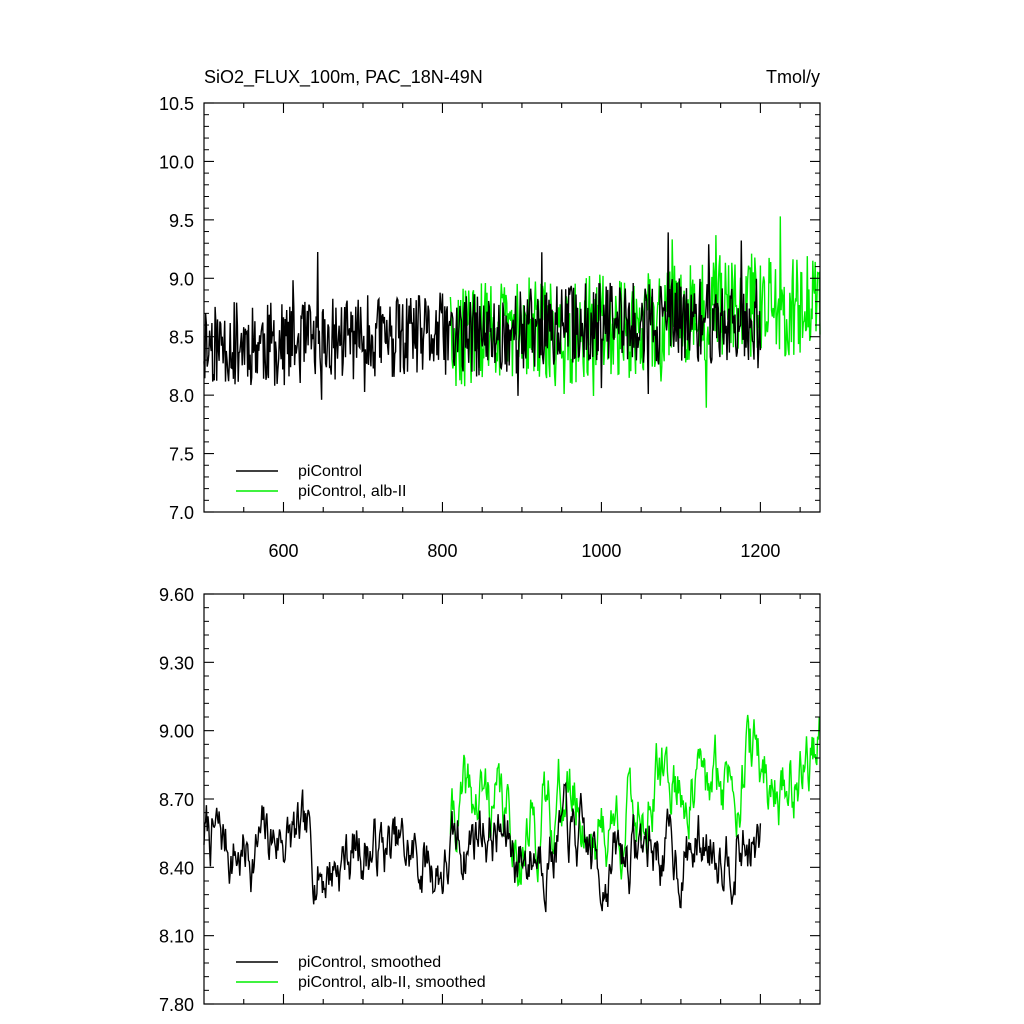 The height and width of the screenshot is (1024, 1024). What do you see at coordinates (442, 551) in the screenshot?
I see `top-xtick-label: 800` at bounding box center [442, 551].